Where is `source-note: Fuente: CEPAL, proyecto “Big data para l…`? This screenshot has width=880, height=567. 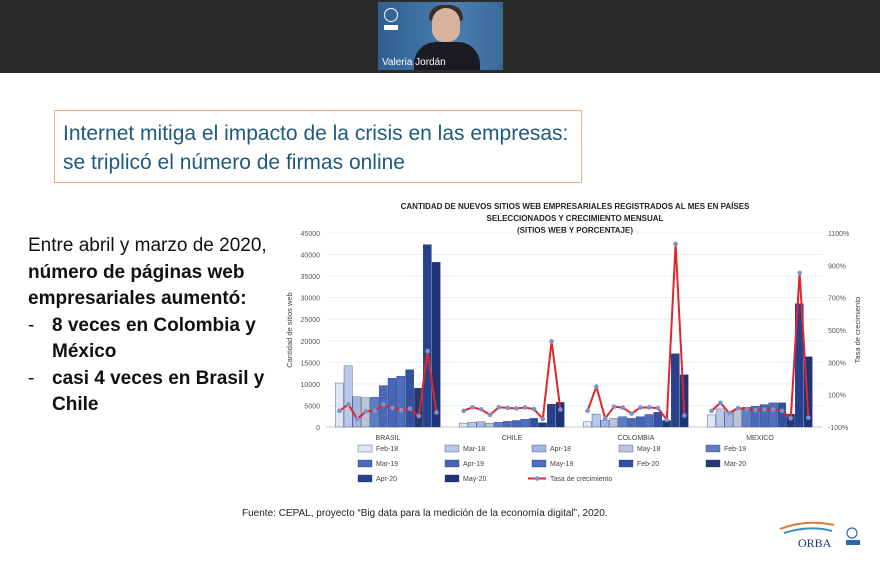 source-note: Fuente: CEPAL, proyecto “Big data para l… is located at coordinates (425, 513).